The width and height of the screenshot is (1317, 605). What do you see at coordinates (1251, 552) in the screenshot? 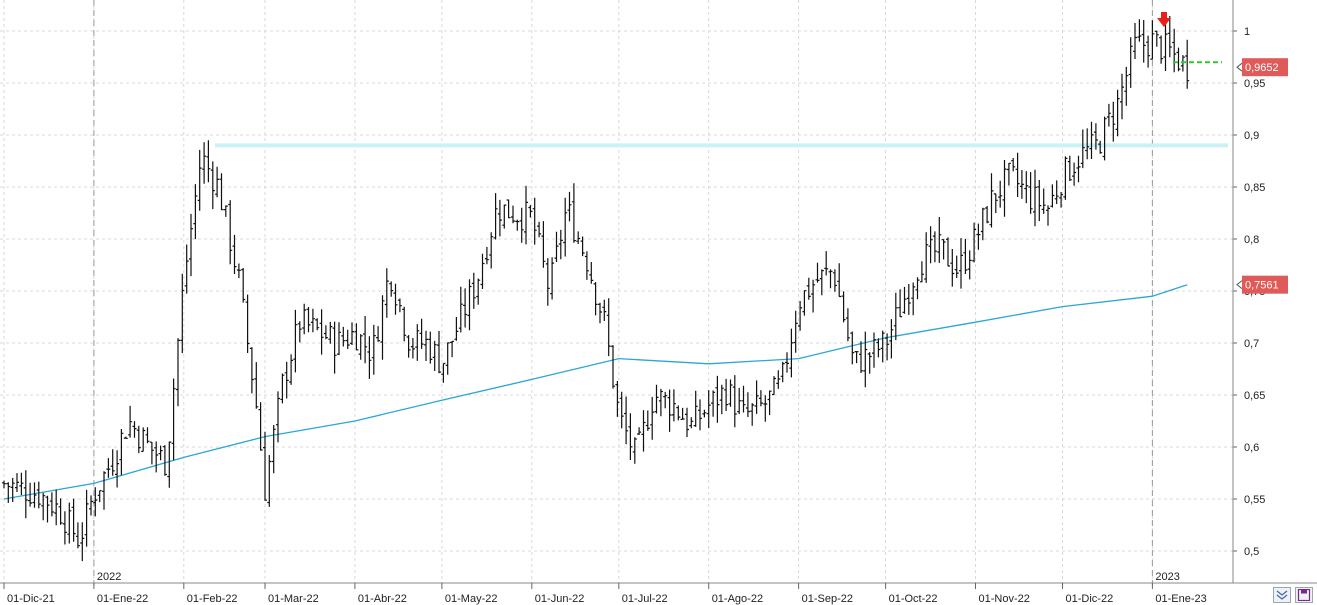
I see `y-tick-label: 0,5` at bounding box center [1251, 552].